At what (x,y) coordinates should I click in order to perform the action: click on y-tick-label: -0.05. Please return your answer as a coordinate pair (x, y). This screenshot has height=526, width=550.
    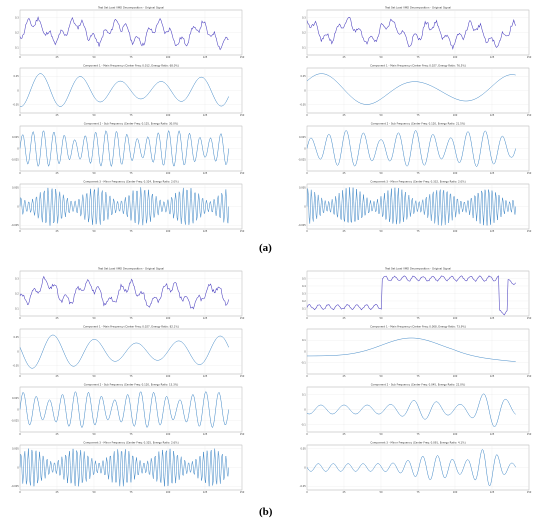
    Looking at the image, I should click on (16, 104).